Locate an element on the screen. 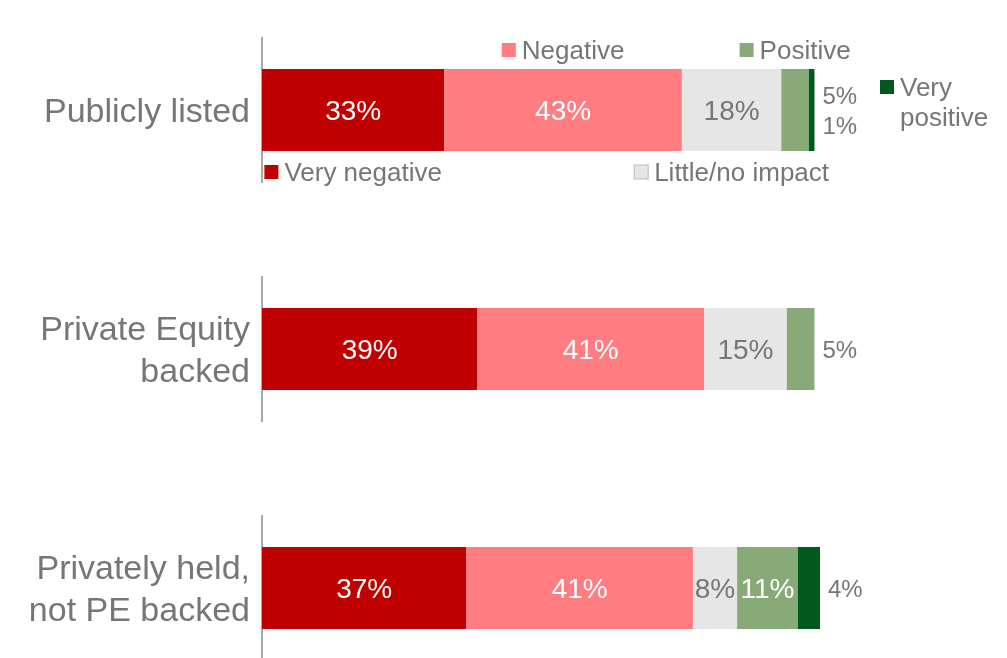  legend-label: Very positive is located at coordinates (944, 102).